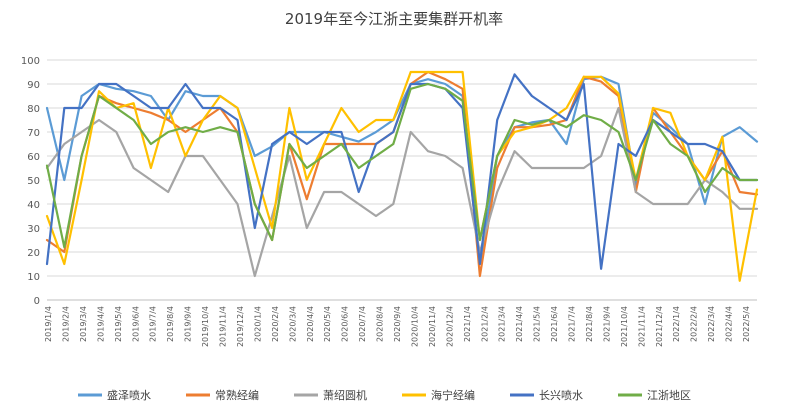 Image resolution: width=788 pixels, height=415 pixels. I want to click on y-tick-label: 0, so click(37, 301).